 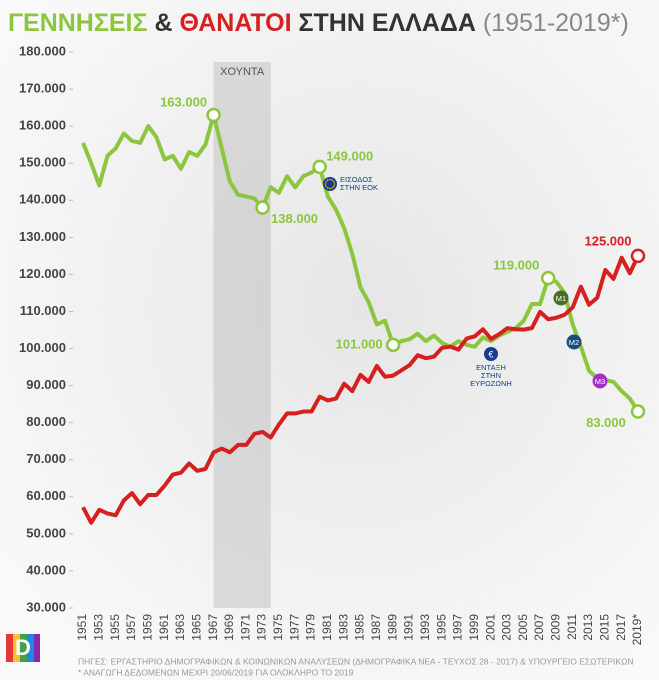 What do you see at coordinates (343, 627) in the screenshot?
I see `x-tick-label: 1983` at bounding box center [343, 627].